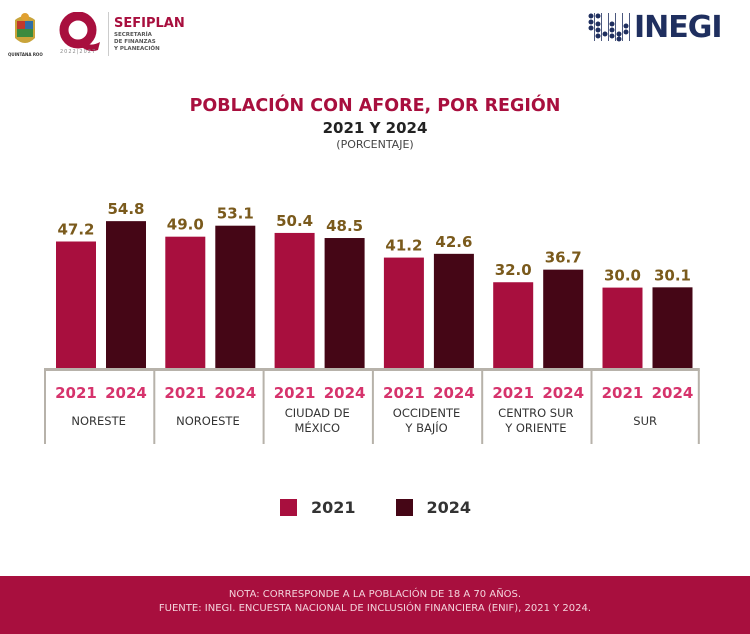  I want to click on quintana-roo-label: QUINTANA ROO, so click(25, 54).